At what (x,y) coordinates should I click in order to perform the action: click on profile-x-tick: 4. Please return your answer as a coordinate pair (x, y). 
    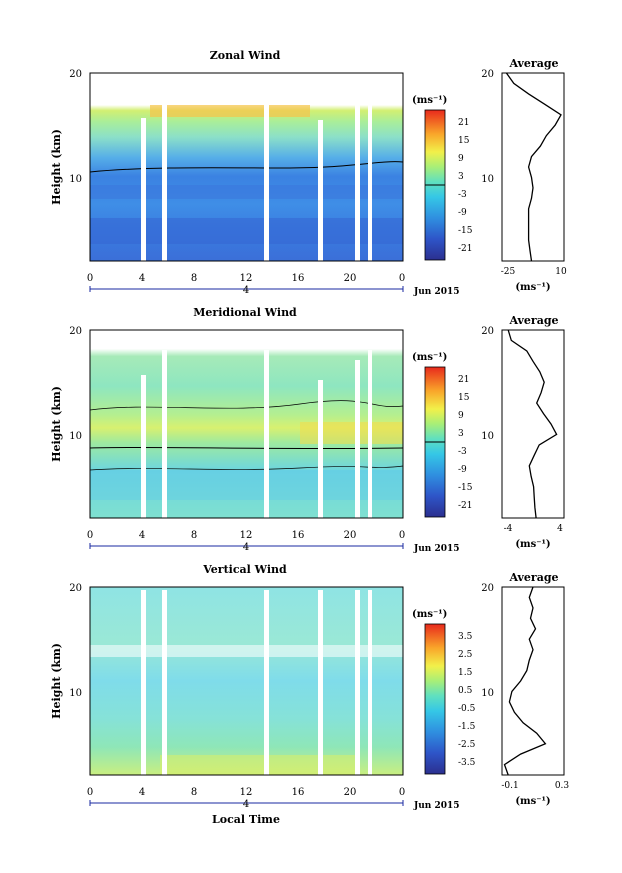
    Looking at the image, I should click on (560, 529).